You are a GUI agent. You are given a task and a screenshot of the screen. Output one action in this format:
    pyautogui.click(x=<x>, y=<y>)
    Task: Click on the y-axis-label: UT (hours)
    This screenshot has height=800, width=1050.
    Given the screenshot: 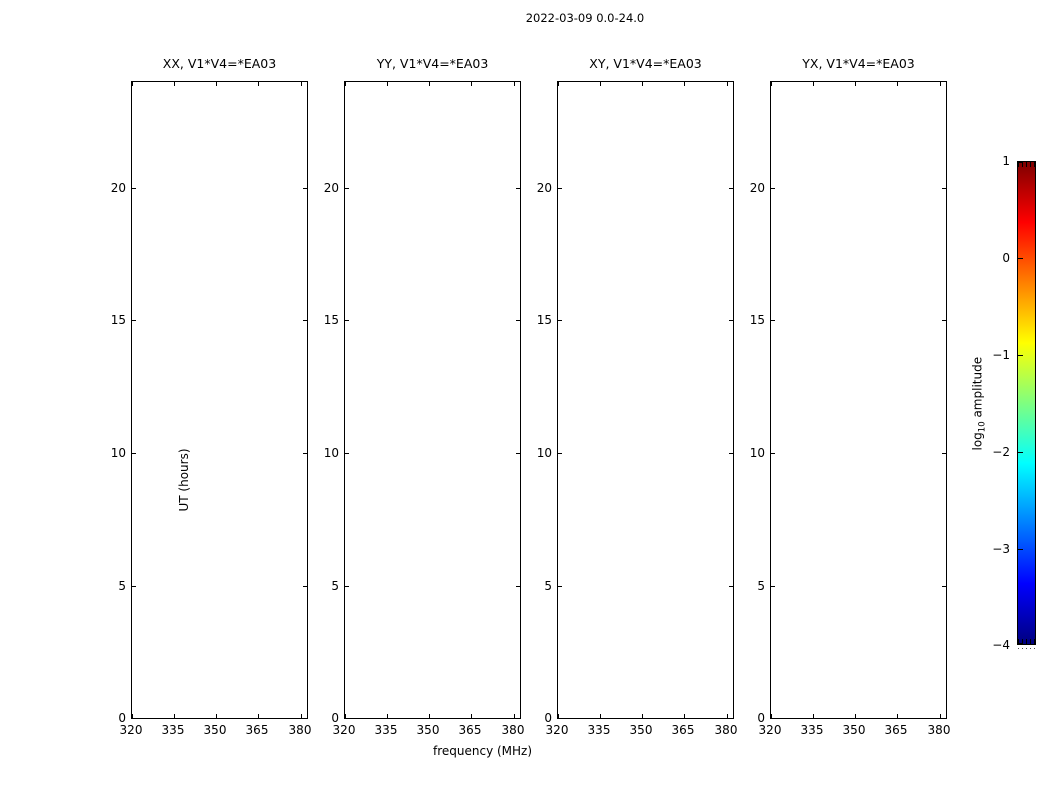 What is the action you would take?
    pyautogui.click(x=184, y=480)
    